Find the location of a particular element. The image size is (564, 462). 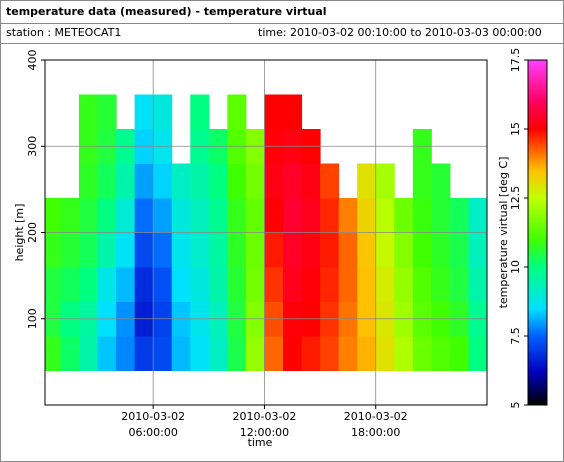

colorbar-tick-label: 7.5 is located at coordinates (515, 336).